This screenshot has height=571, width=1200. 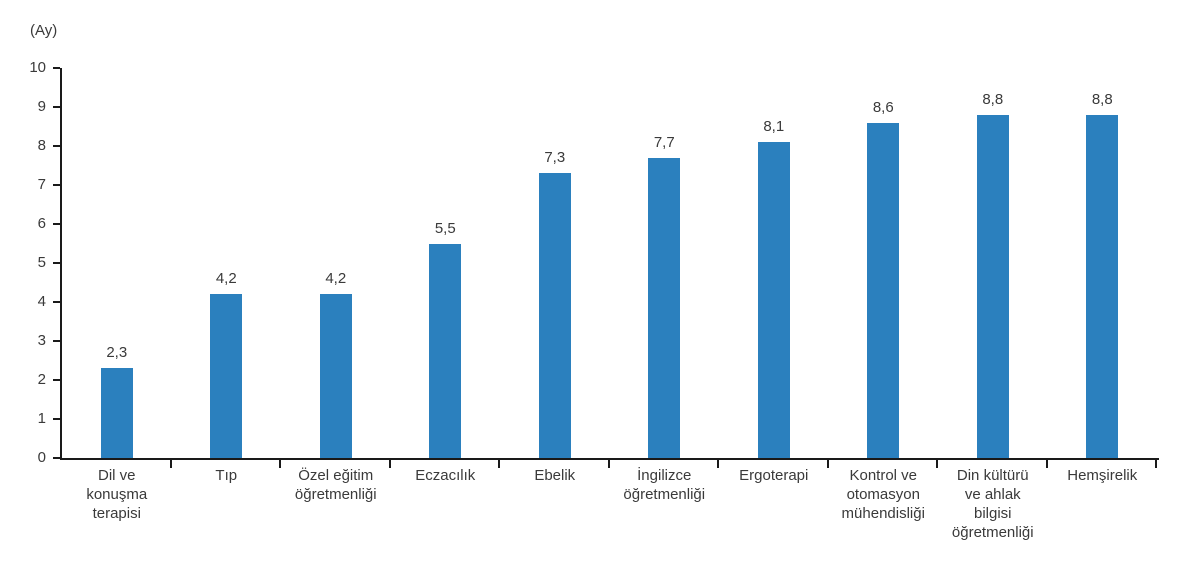 I want to click on x-axis-line, so click(x=609, y=459).